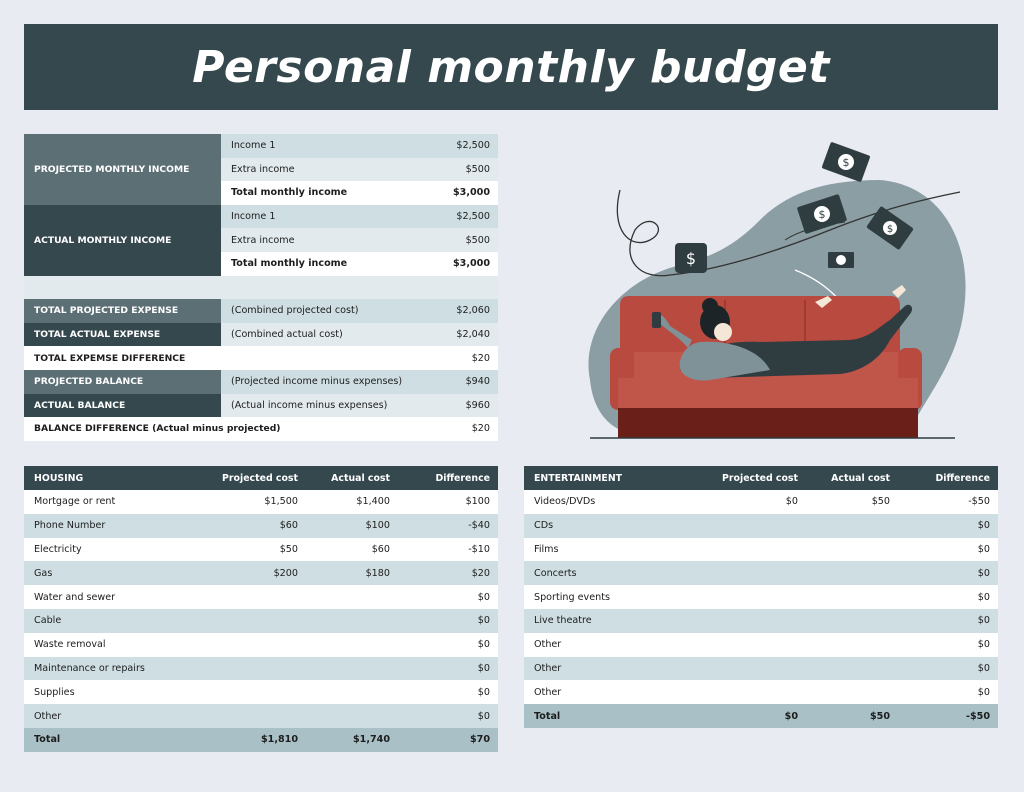 Image resolution: width=1024 pixels, height=792 pixels. I want to click on expense-value: $940, so click(477, 382).